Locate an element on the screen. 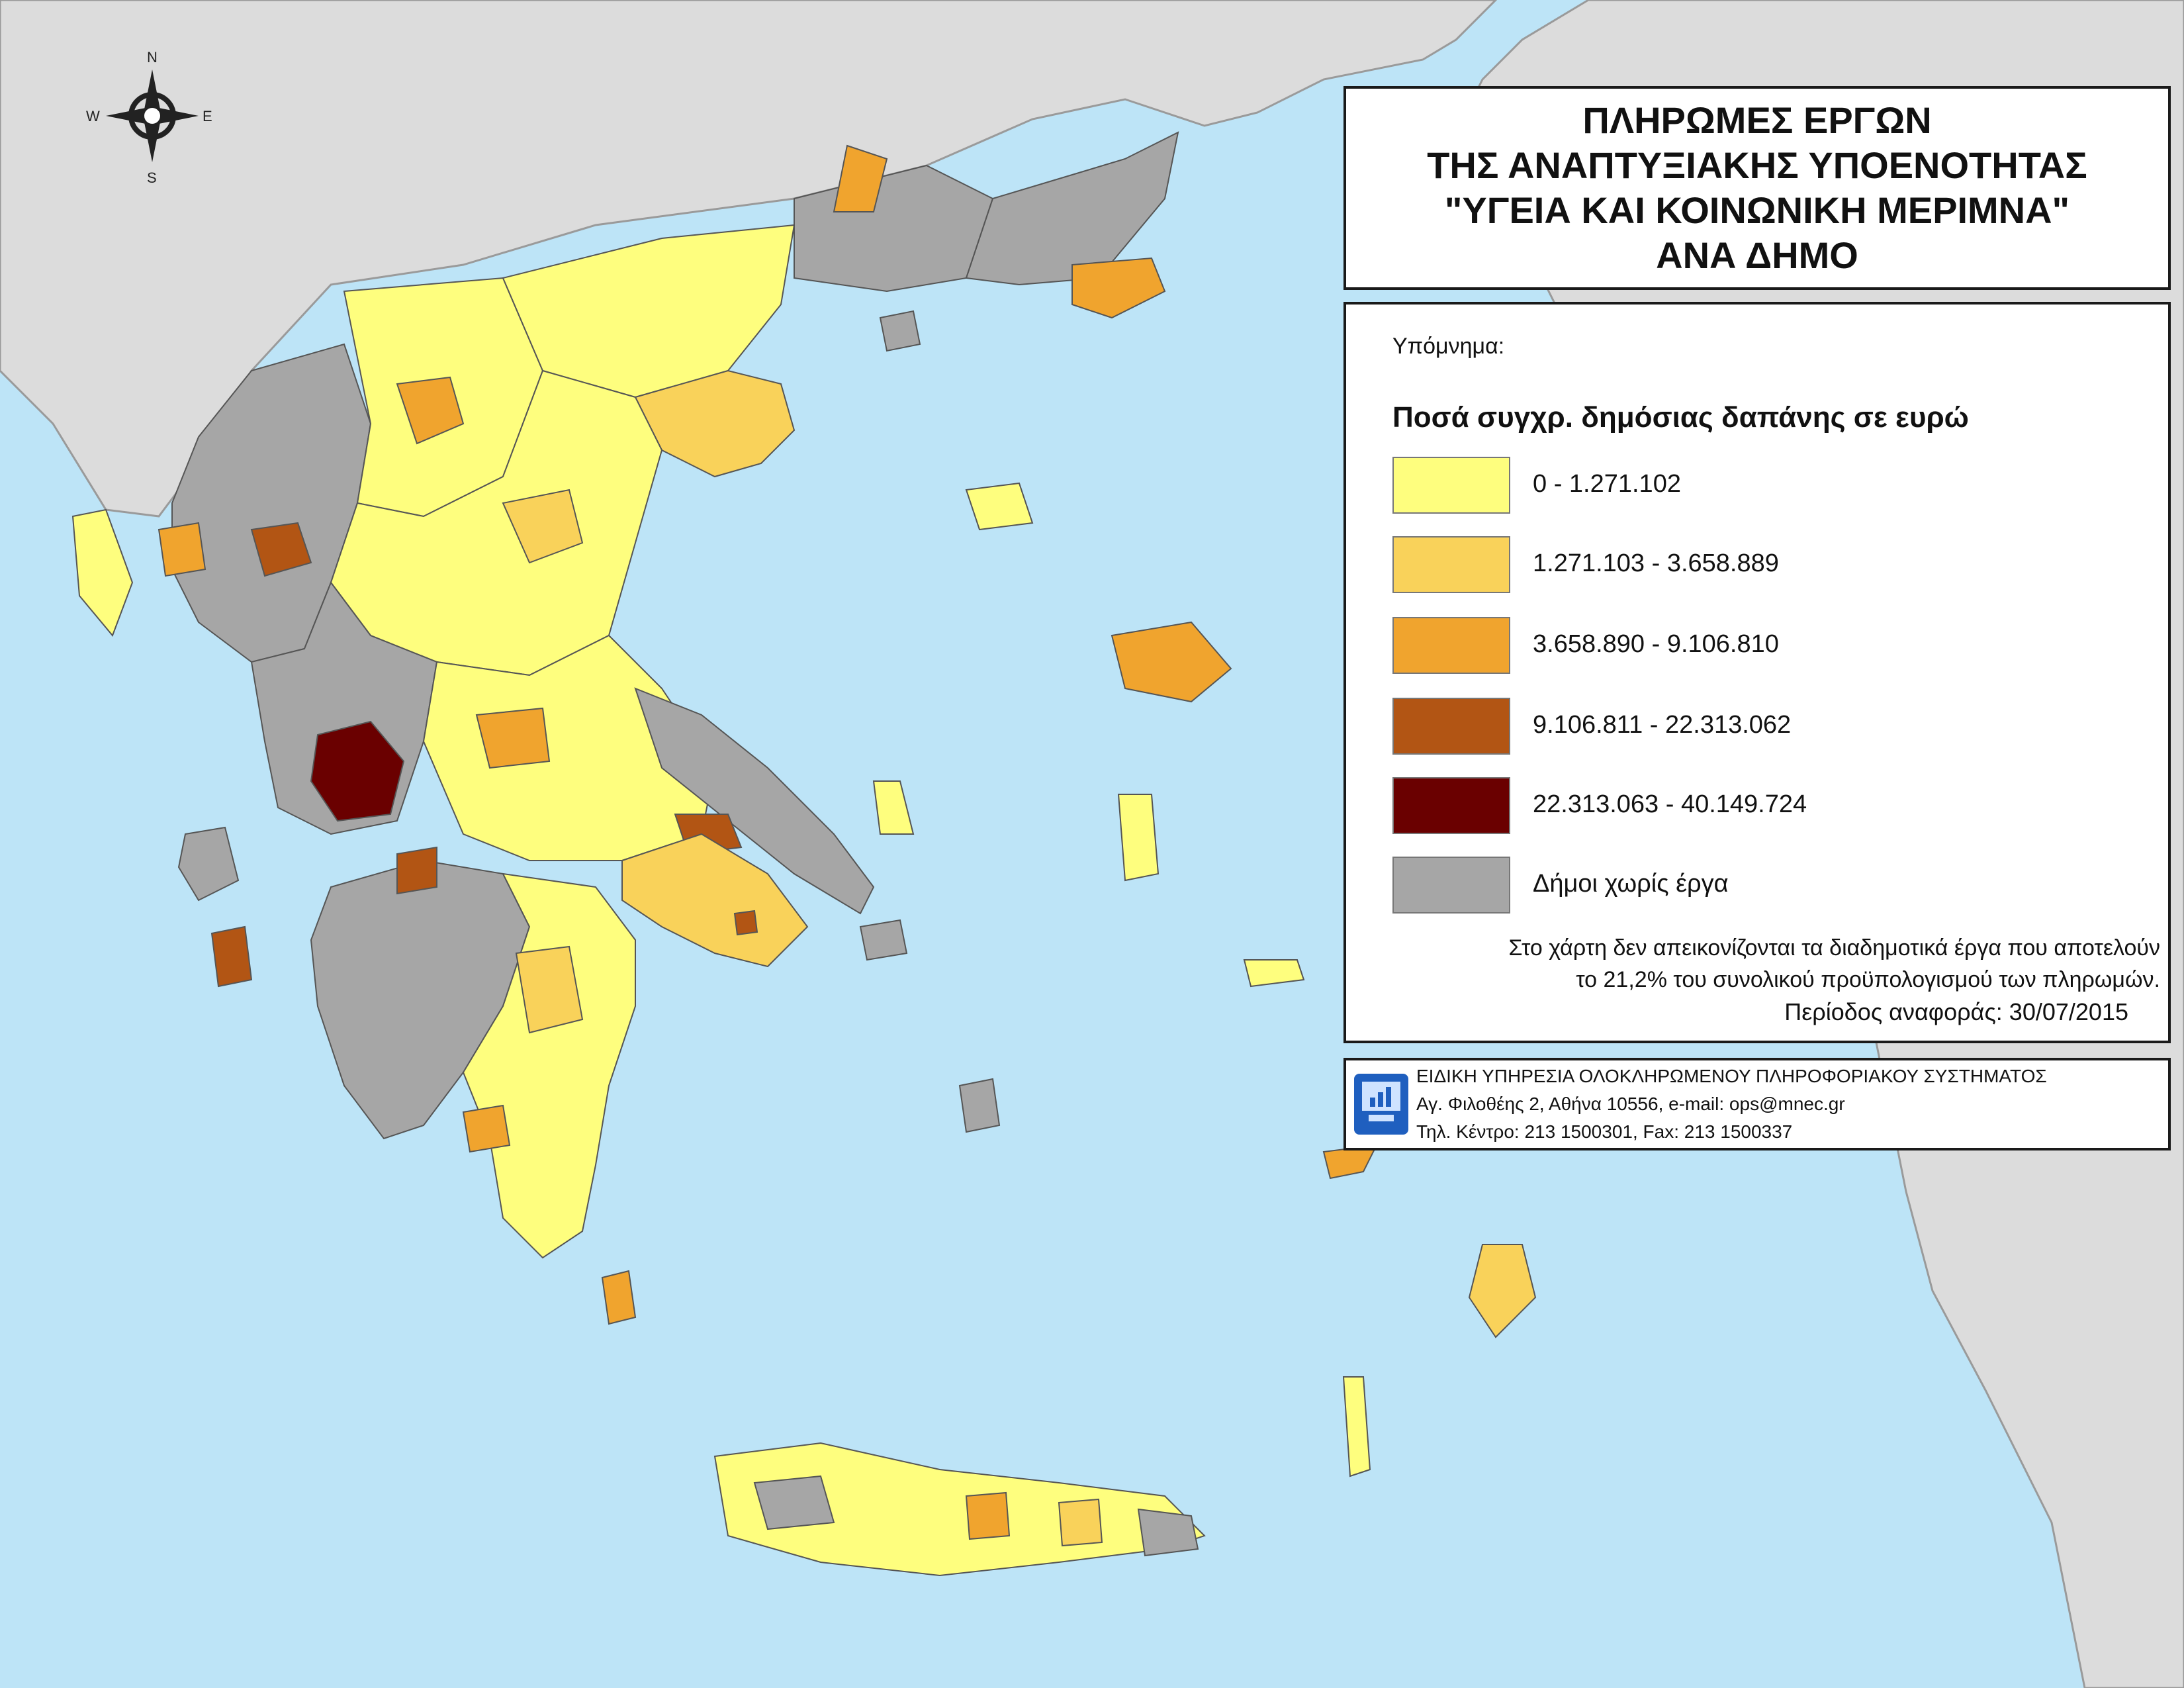  municipality-tripoli is located at coordinates (549, 989).